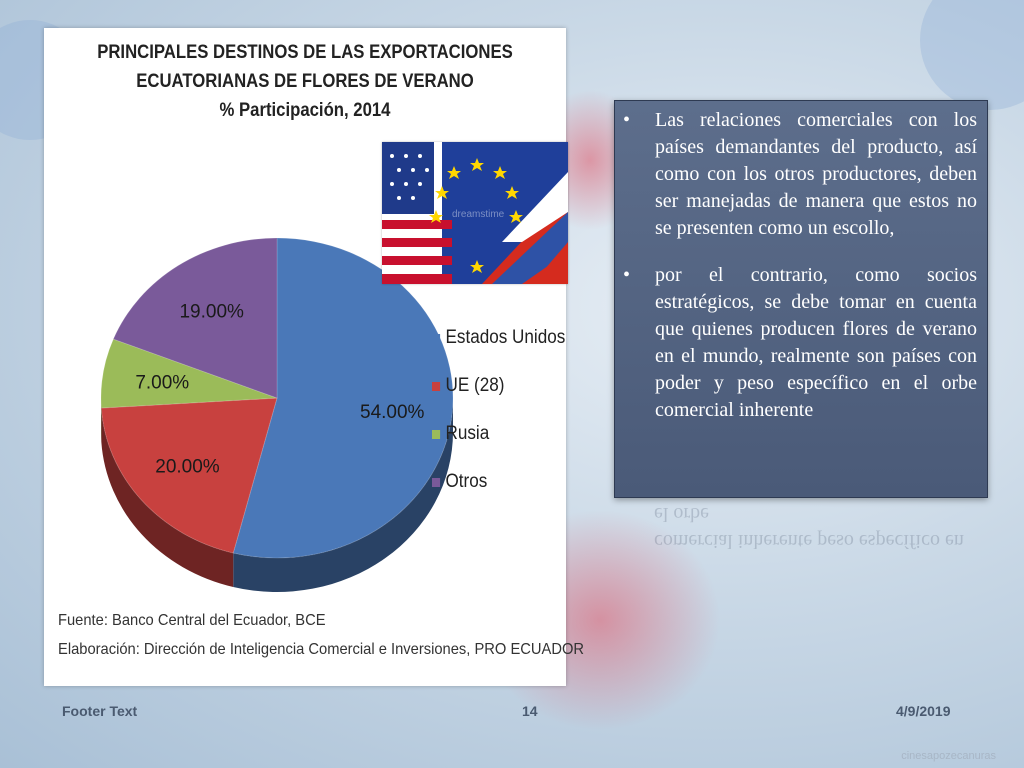  I want to click on flags-image: dreamstime, so click(475, 213).